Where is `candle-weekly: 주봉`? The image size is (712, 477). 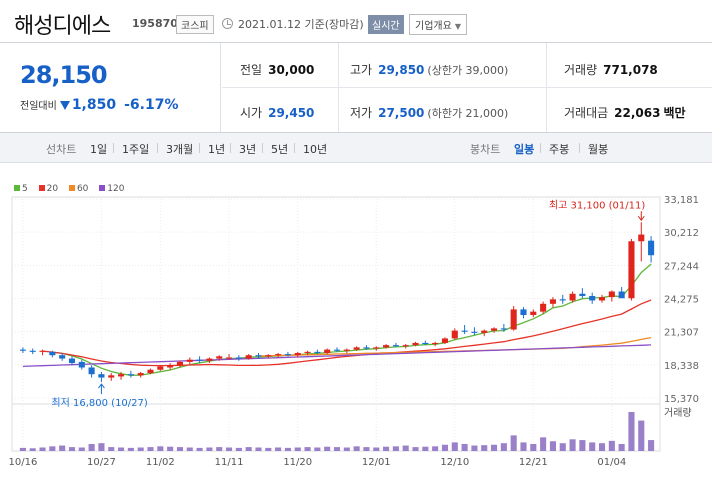 candle-weekly: 주봉 is located at coordinates (559, 149).